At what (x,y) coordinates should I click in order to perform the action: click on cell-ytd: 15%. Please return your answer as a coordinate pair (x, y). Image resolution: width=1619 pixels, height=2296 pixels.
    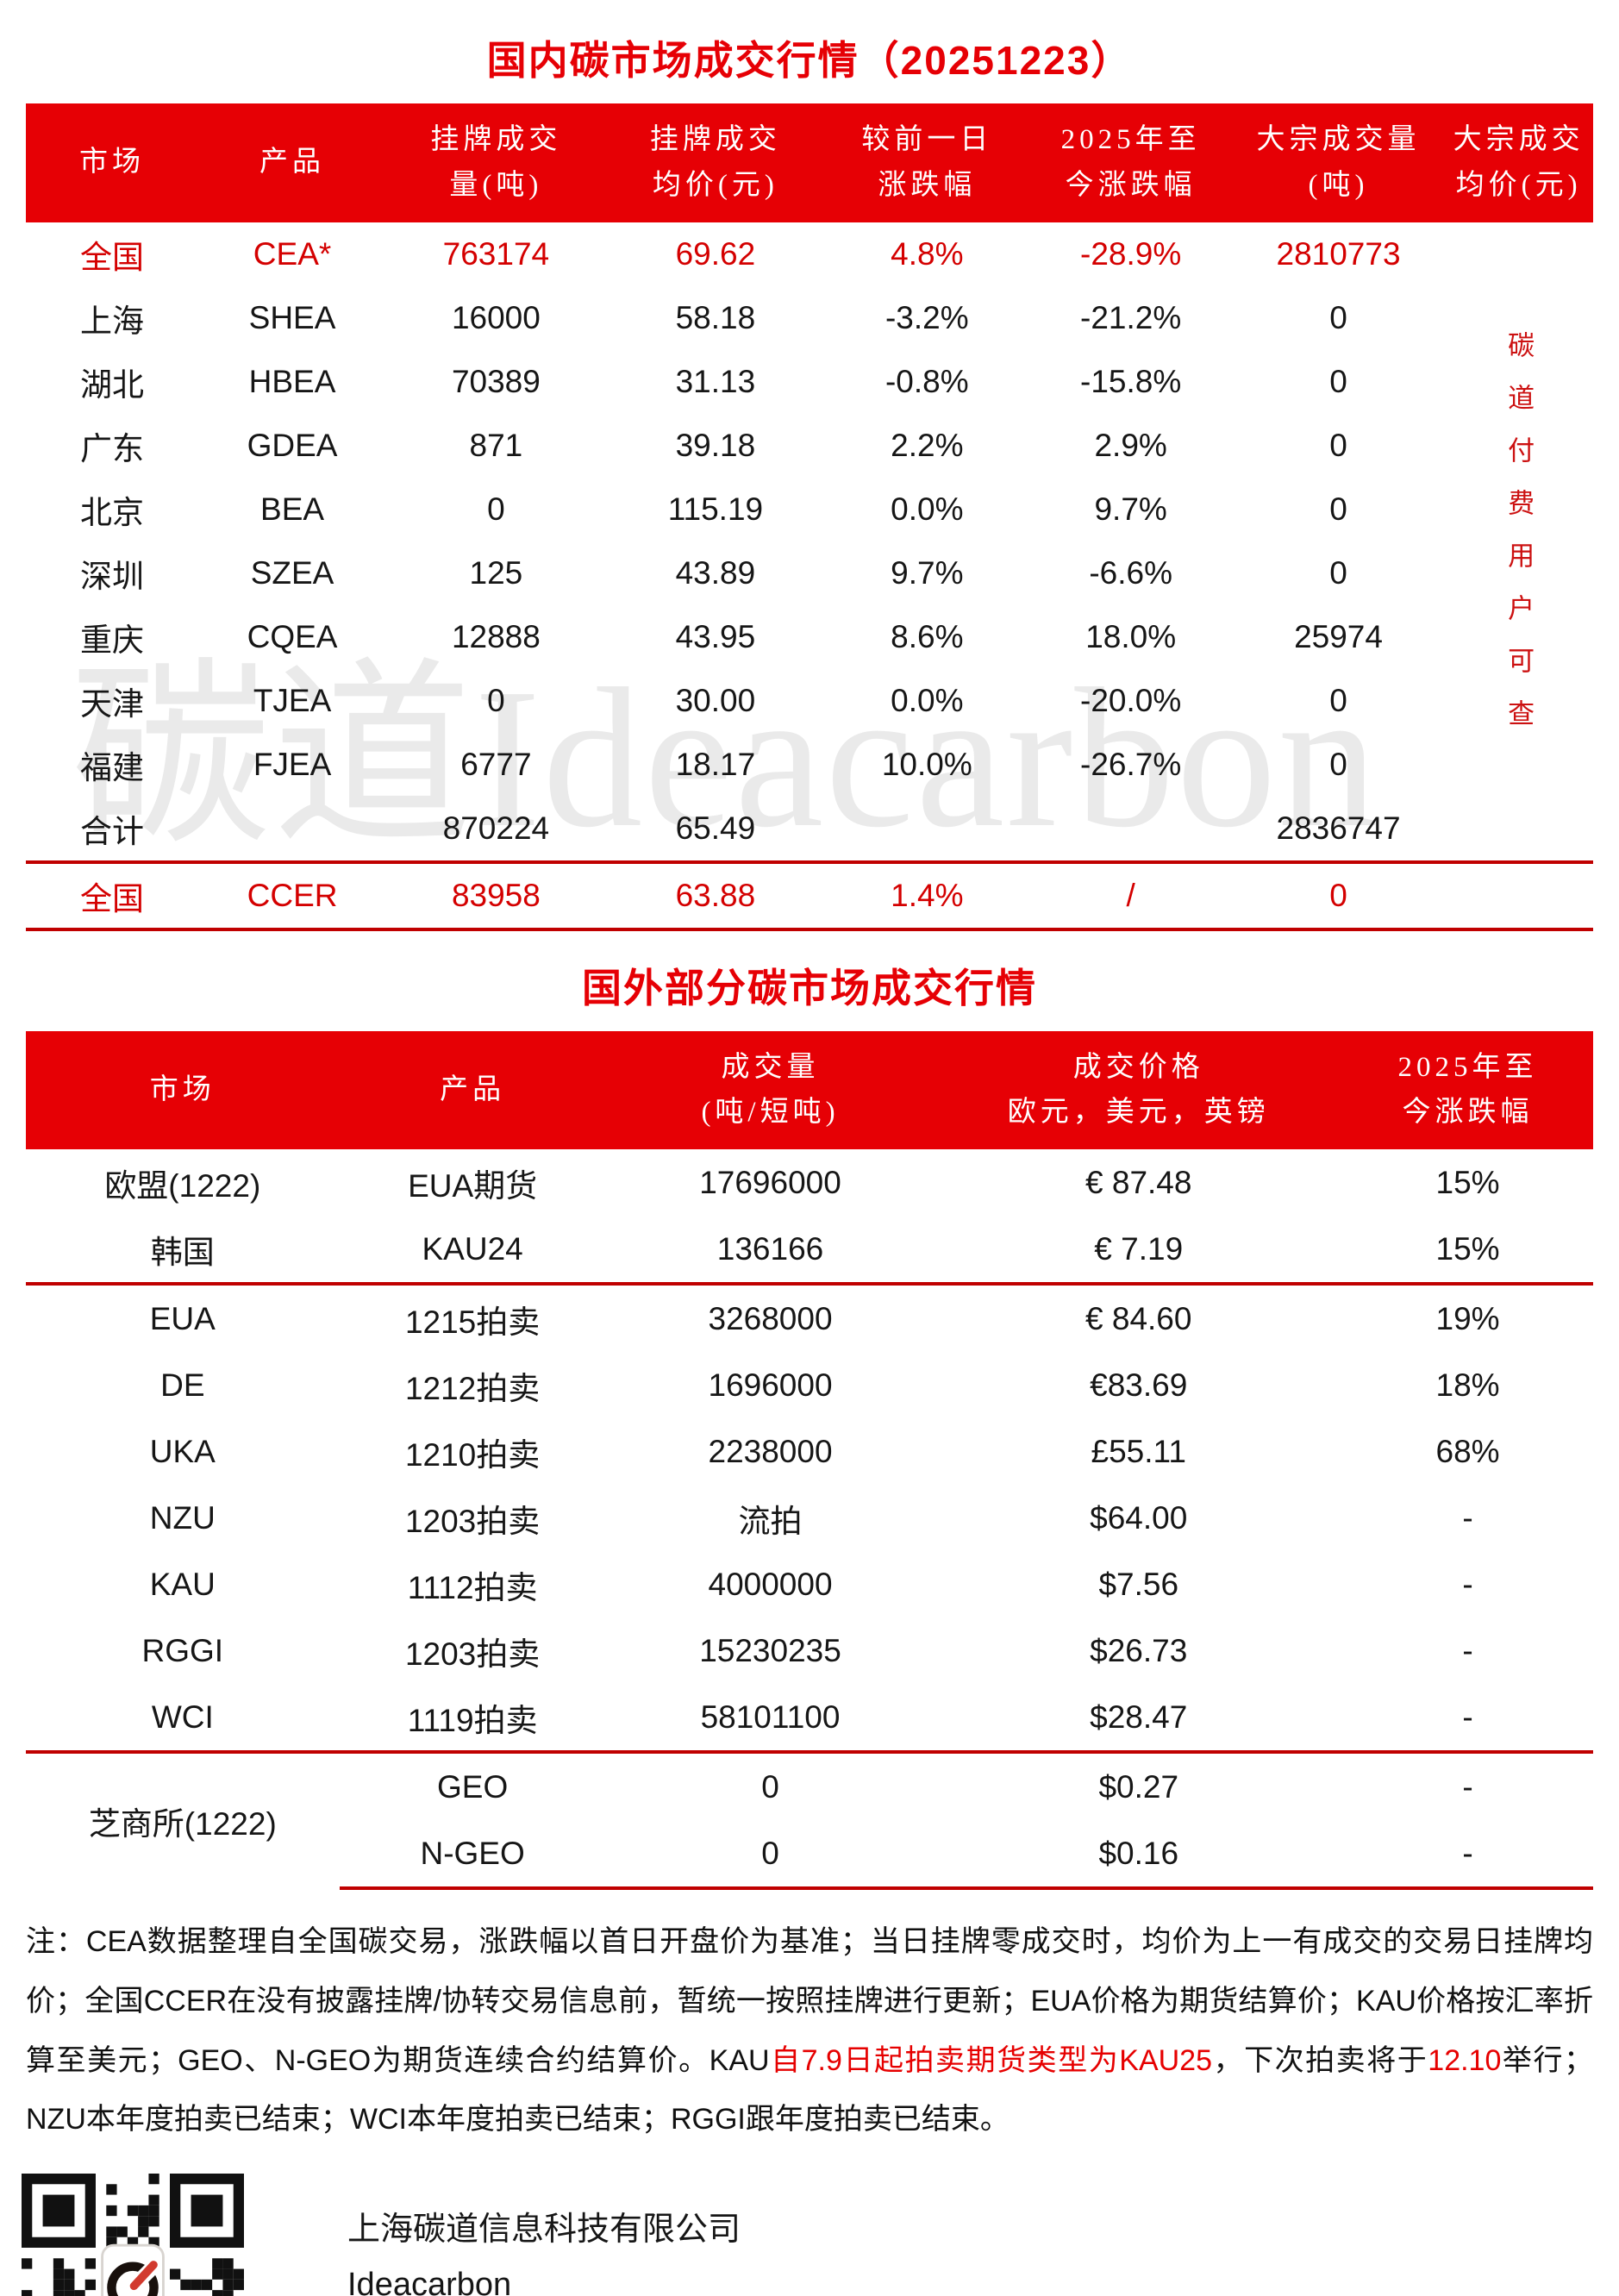
    Looking at the image, I should click on (1467, 1182).